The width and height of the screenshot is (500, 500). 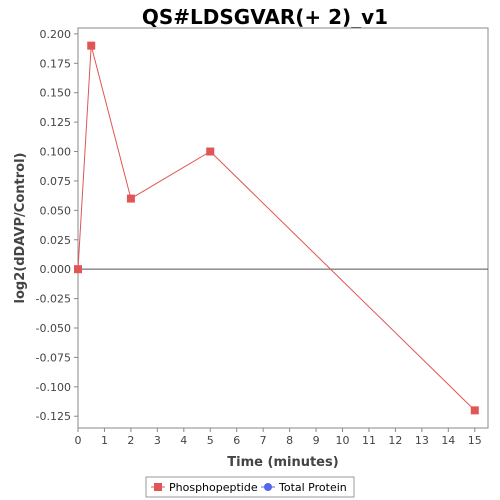 What do you see at coordinates (53, 416) in the screenshot?
I see `y-tick-label: -0.125` at bounding box center [53, 416].